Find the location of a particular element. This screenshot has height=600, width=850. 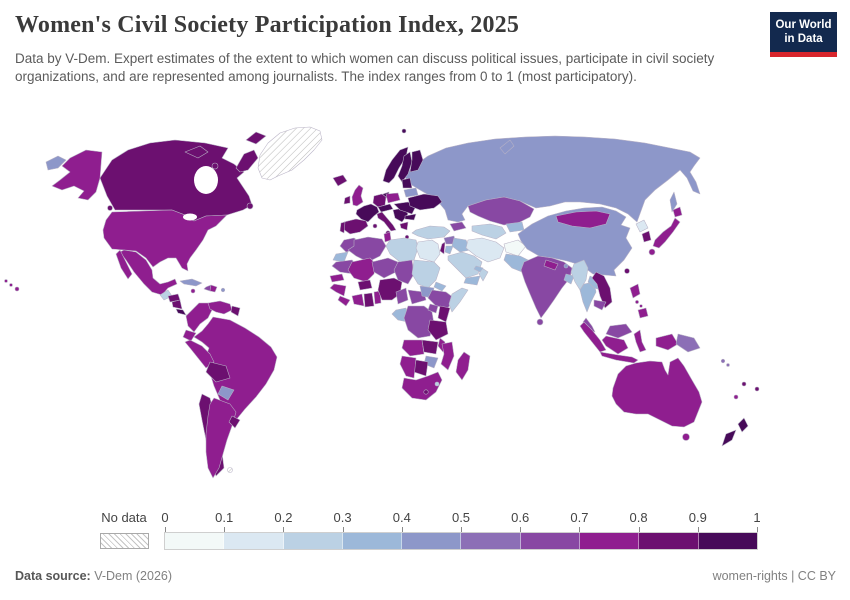

country-solomon is located at coordinates (728, 365).